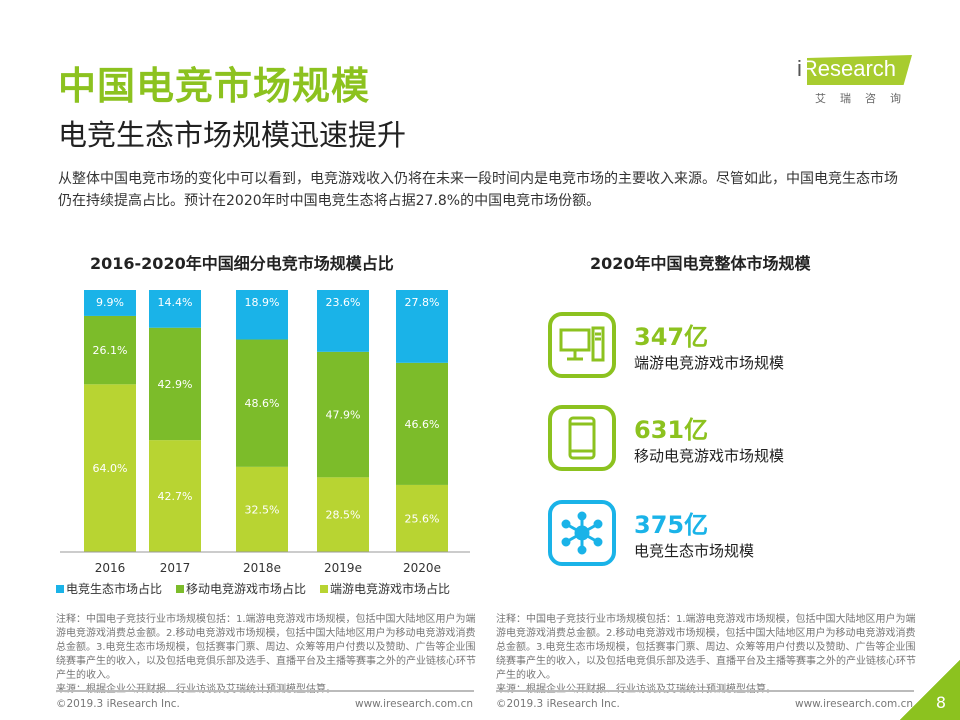 The width and height of the screenshot is (960, 720). Describe the element at coordinates (582, 438) in the screenshot. I see `smartphone-icon` at that location.